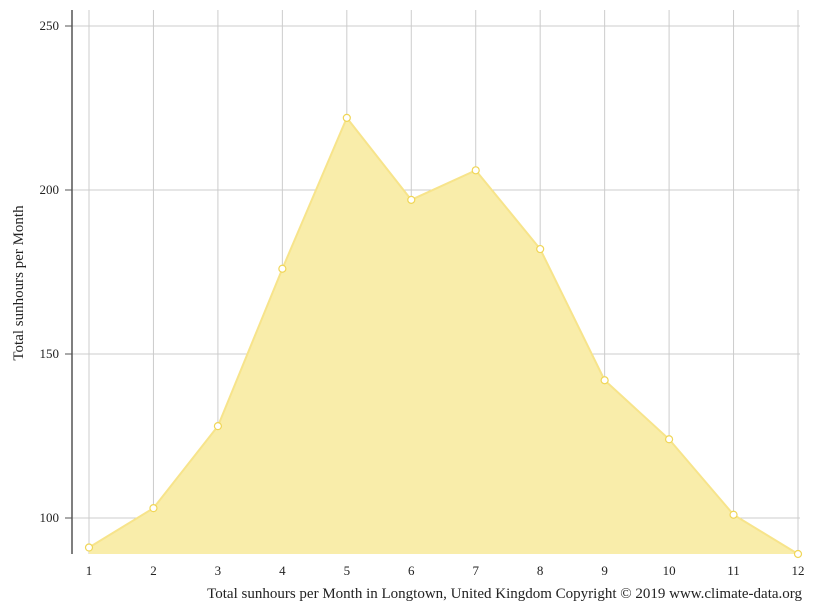  I want to click on x-tick-label: 9, so click(604, 570).